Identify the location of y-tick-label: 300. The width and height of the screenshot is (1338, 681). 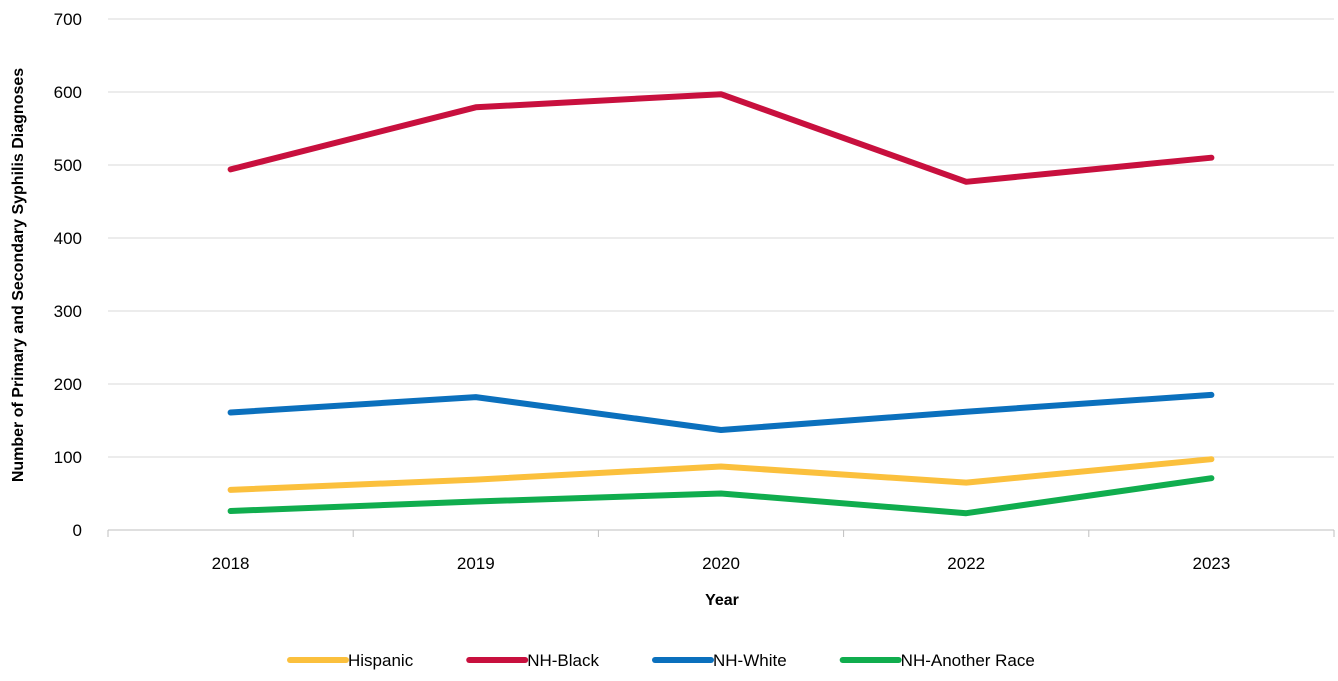
(68, 311).